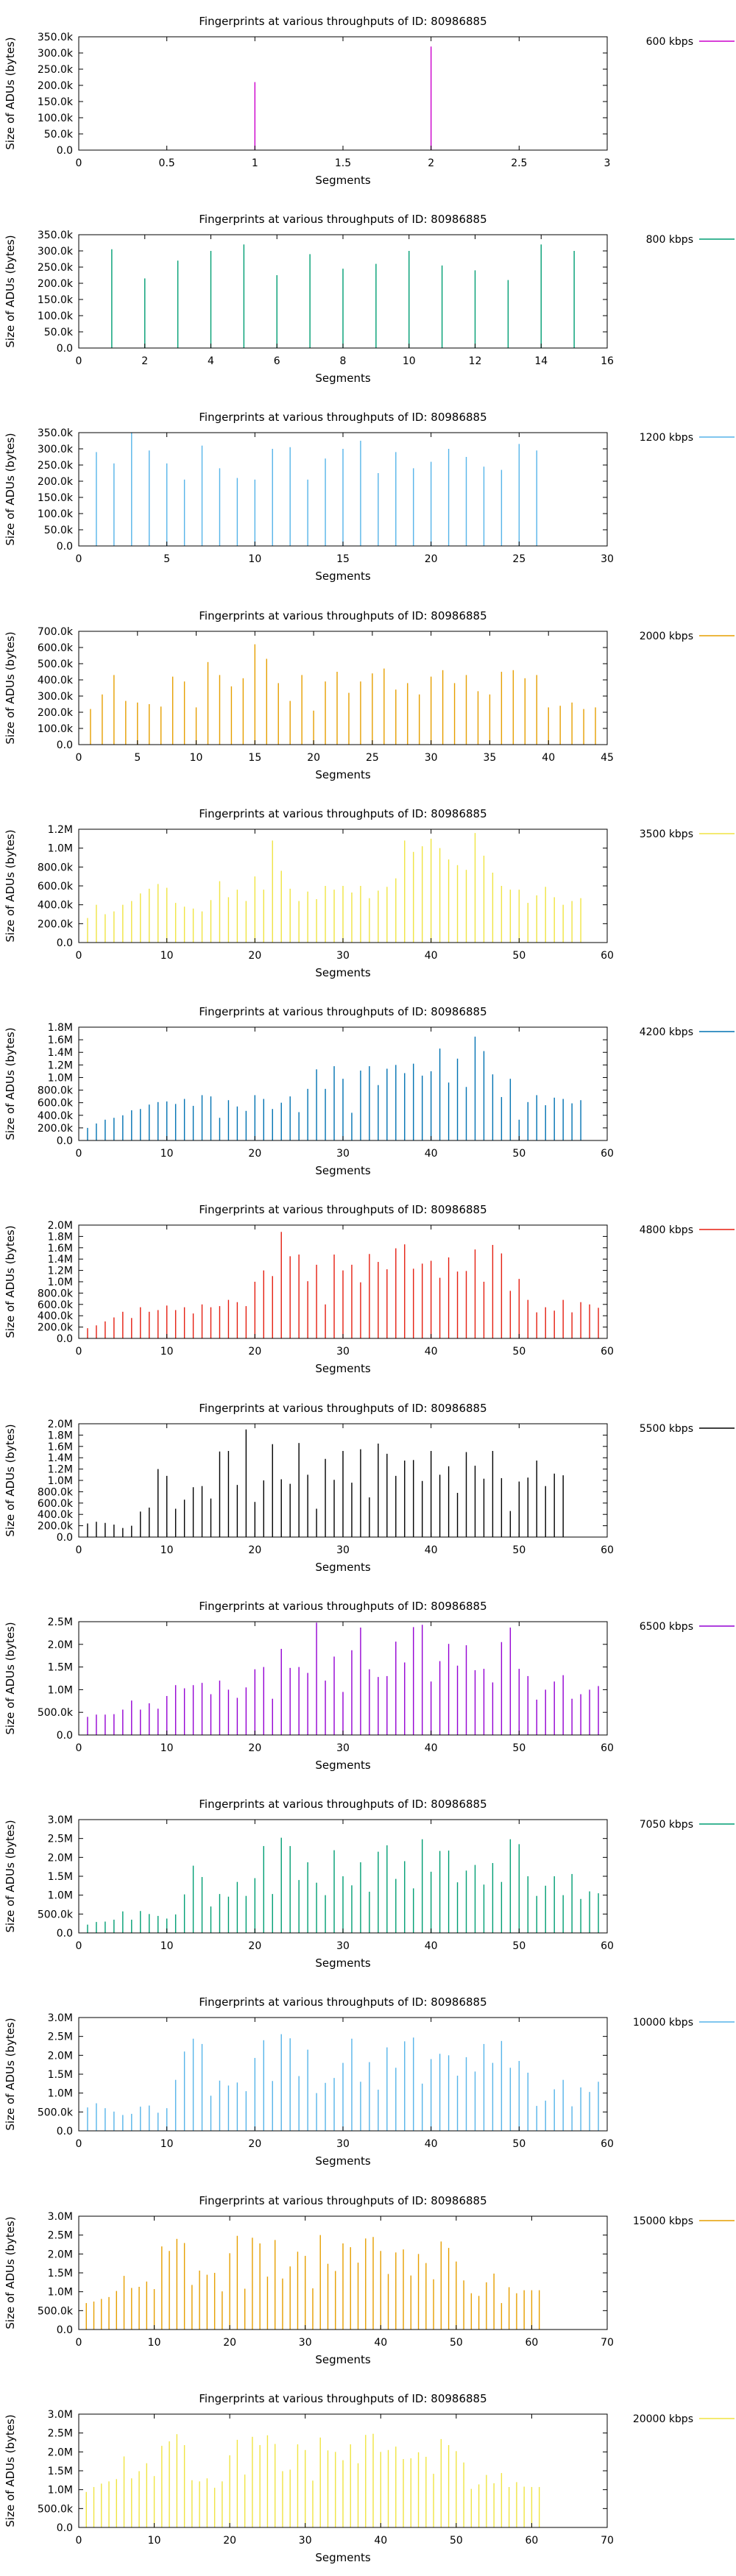 The width and height of the screenshot is (736, 2576). I want to click on x-tick-label: 12, so click(475, 361).